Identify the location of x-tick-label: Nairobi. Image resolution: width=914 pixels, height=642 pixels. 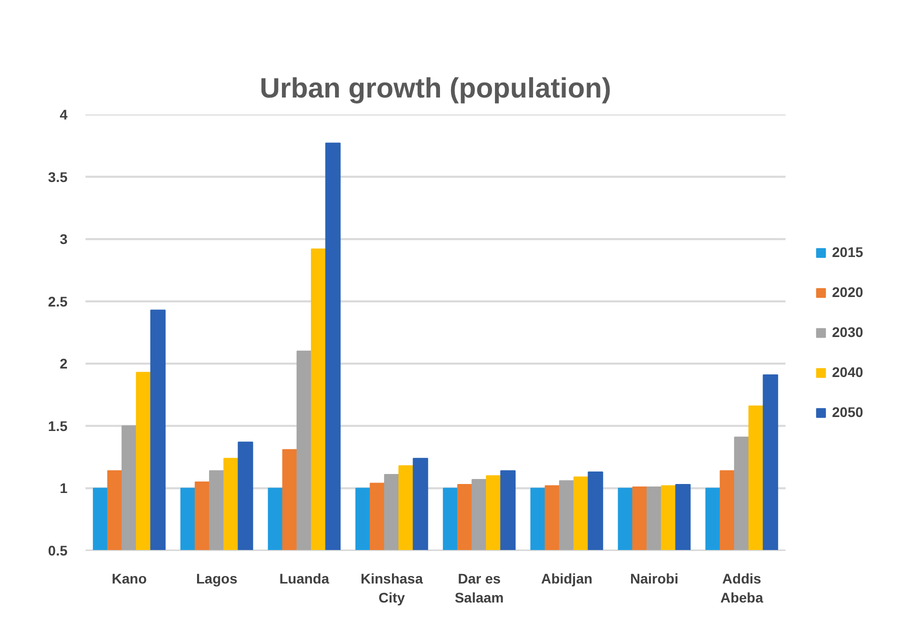
(654, 578).